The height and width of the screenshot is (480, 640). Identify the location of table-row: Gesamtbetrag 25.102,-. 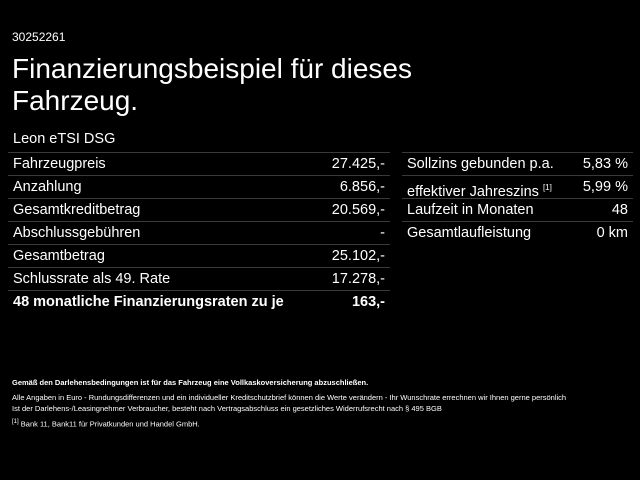
(199, 255).